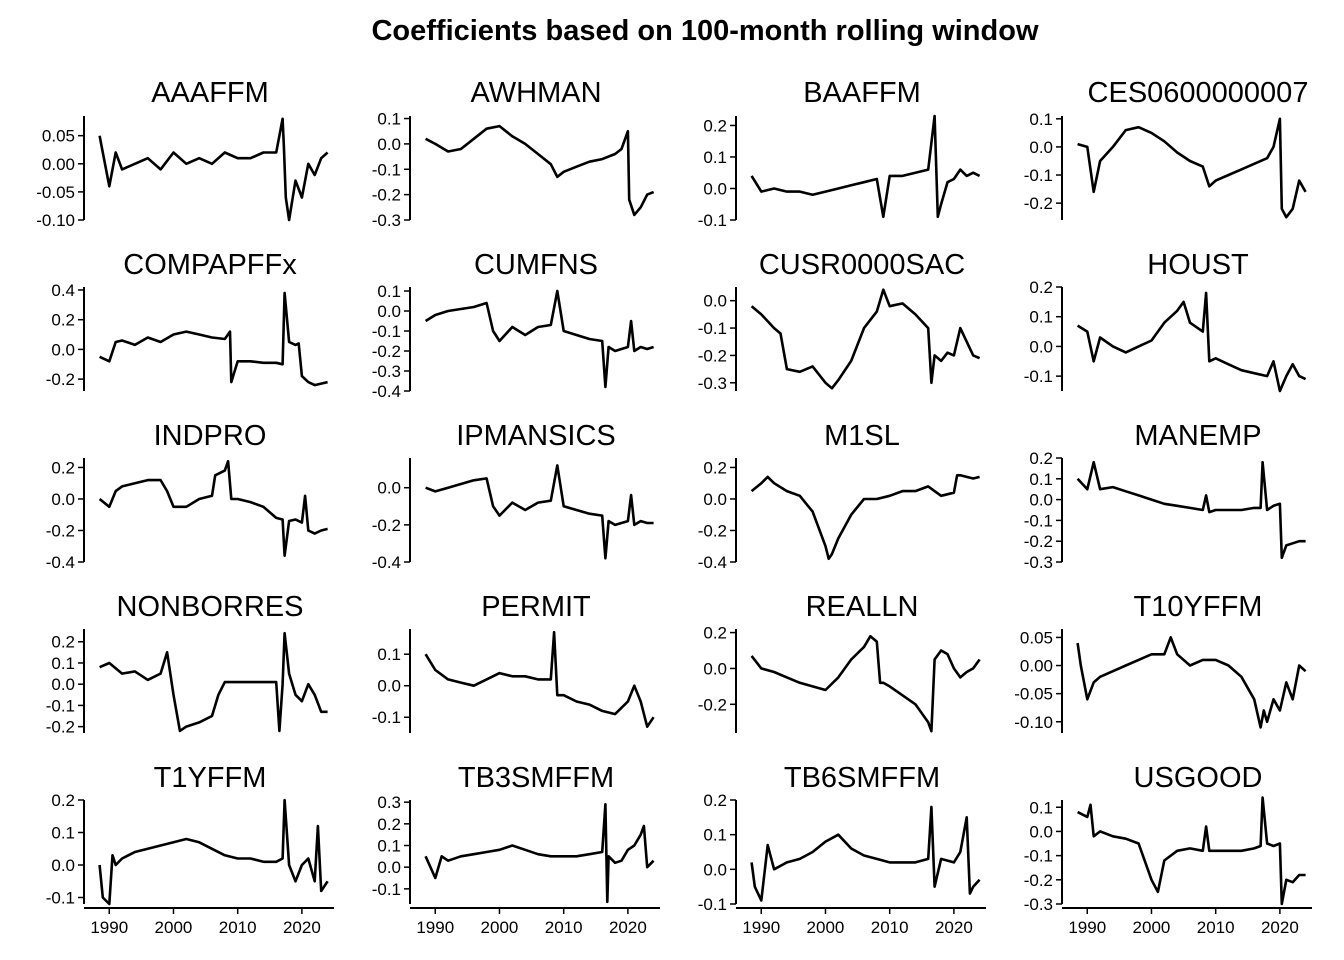 Image resolution: width=1344 pixels, height=960 pixels. I want to click on y-tick-label: 0.3, so click(389, 802).